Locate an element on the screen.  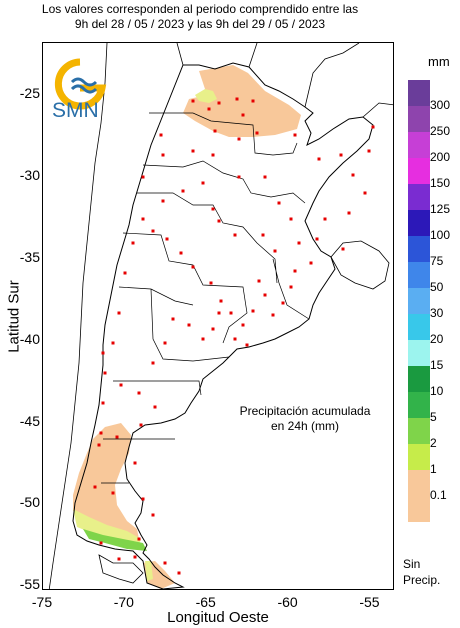
y-tick-label: -30 is located at coordinates (29, 175).